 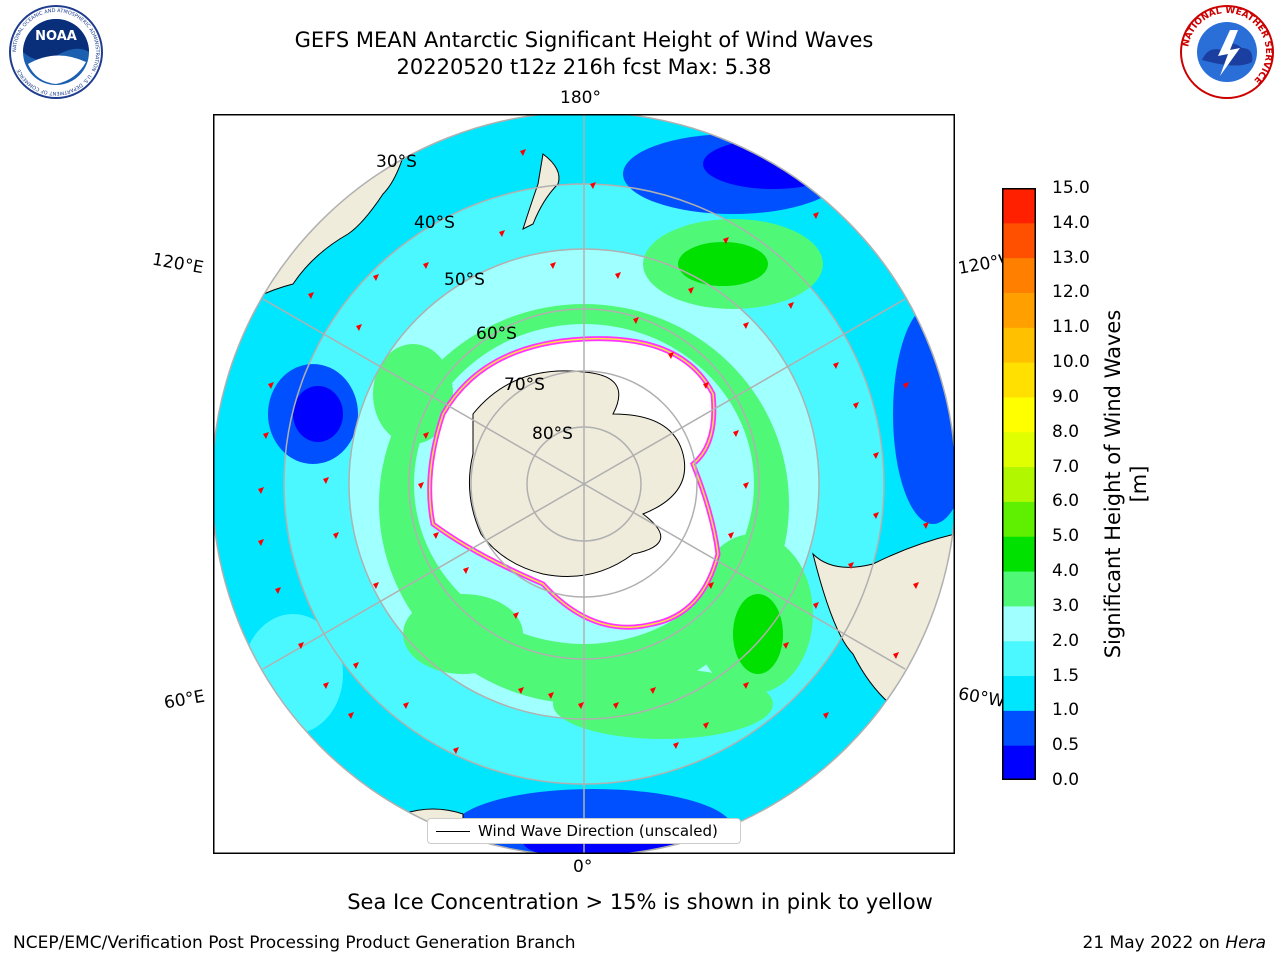 I want to click on colorbar-tick-label: 10.0, so click(x=1071, y=362).